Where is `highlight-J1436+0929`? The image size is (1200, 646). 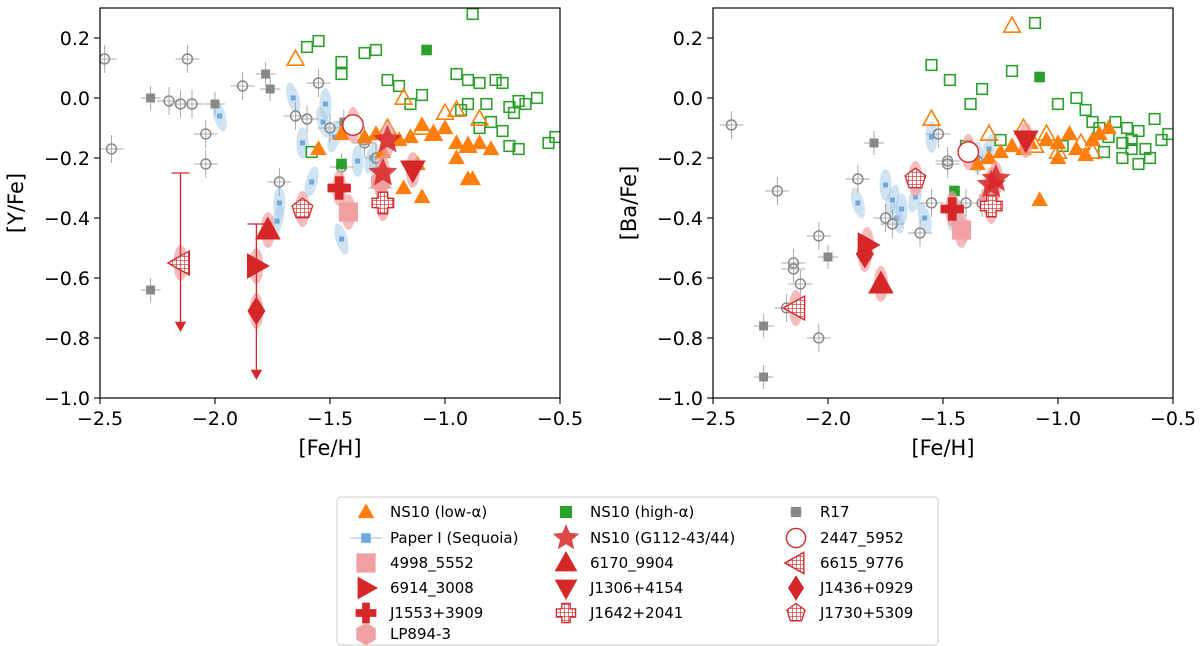 highlight-J1436+0929 is located at coordinates (864, 254).